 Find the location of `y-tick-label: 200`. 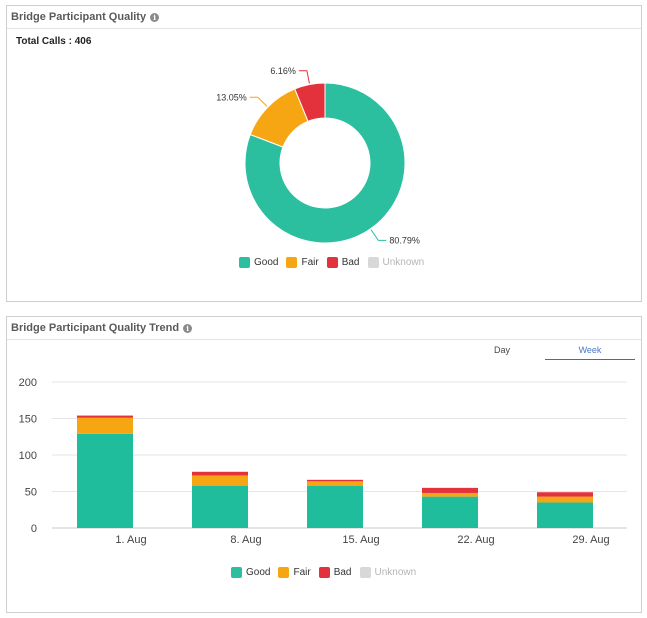

y-tick-label: 200 is located at coordinates (28, 383).